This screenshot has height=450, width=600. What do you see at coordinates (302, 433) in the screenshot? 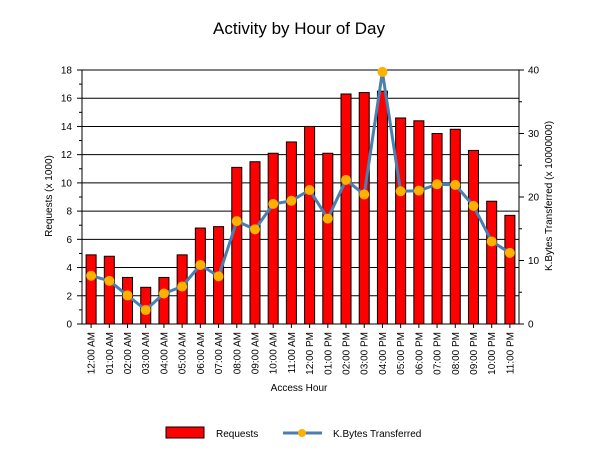
I see `legend-kbytes-marker` at bounding box center [302, 433].